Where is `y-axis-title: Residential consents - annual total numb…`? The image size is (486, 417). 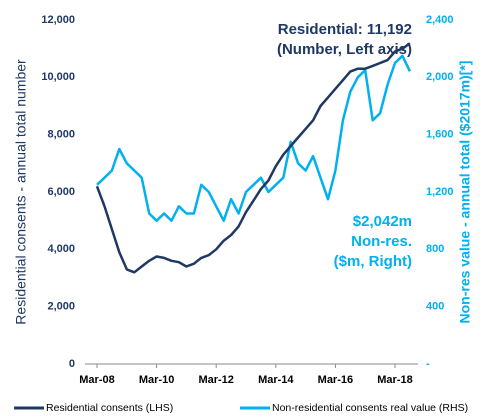 y-axis-title: Residential consents - annual total numb… is located at coordinates (21, 192).